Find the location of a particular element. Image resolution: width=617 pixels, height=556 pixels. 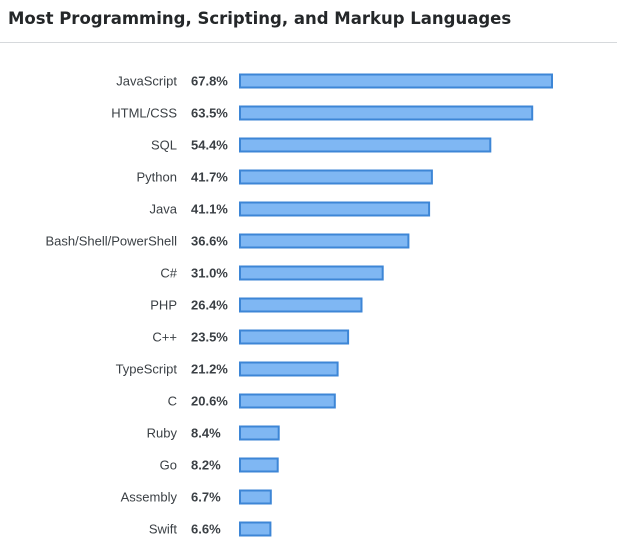

bar-row: Ruby 8.4% is located at coordinates (213, 433).